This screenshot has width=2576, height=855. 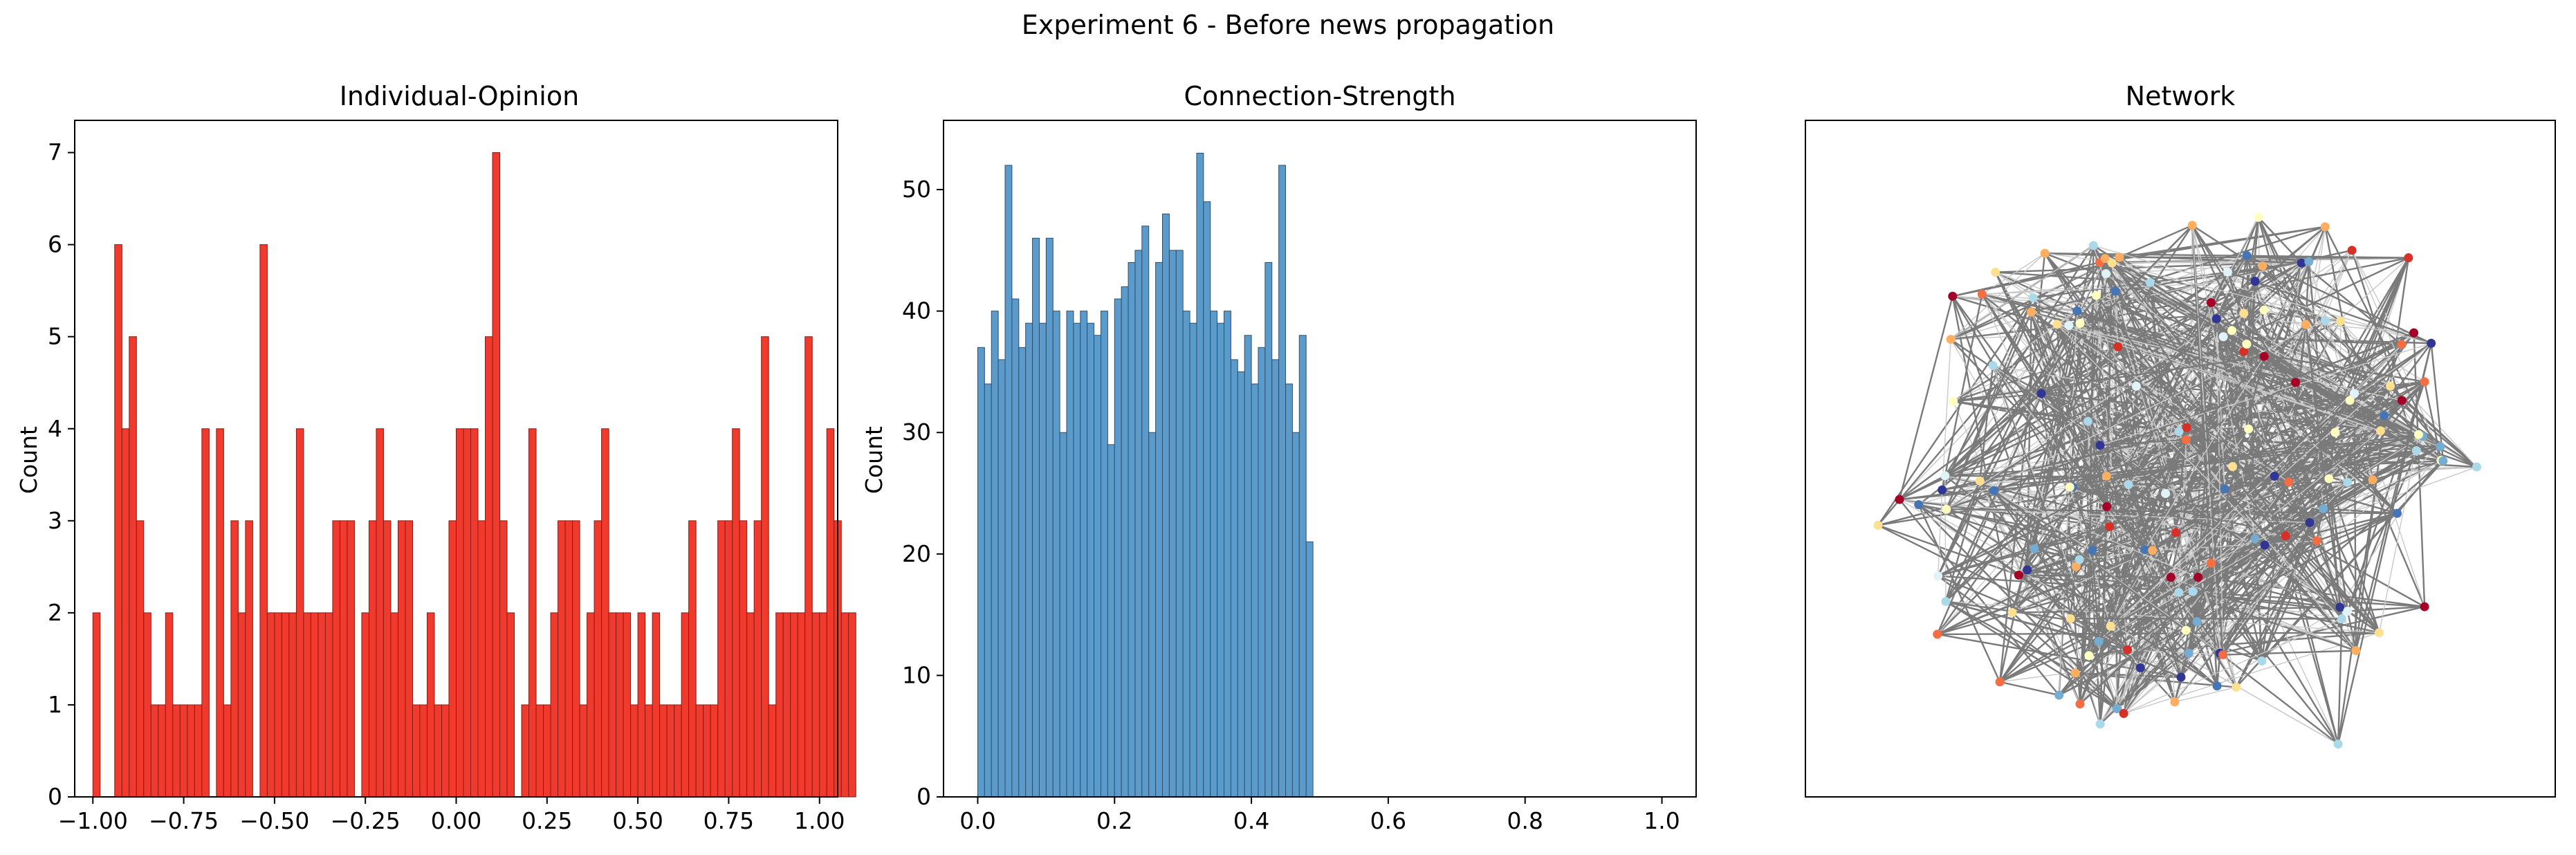 What do you see at coordinates (916, 190) in the screenshot?
I see `strength-ytick-label: 50` at bounding box center [916, 190].